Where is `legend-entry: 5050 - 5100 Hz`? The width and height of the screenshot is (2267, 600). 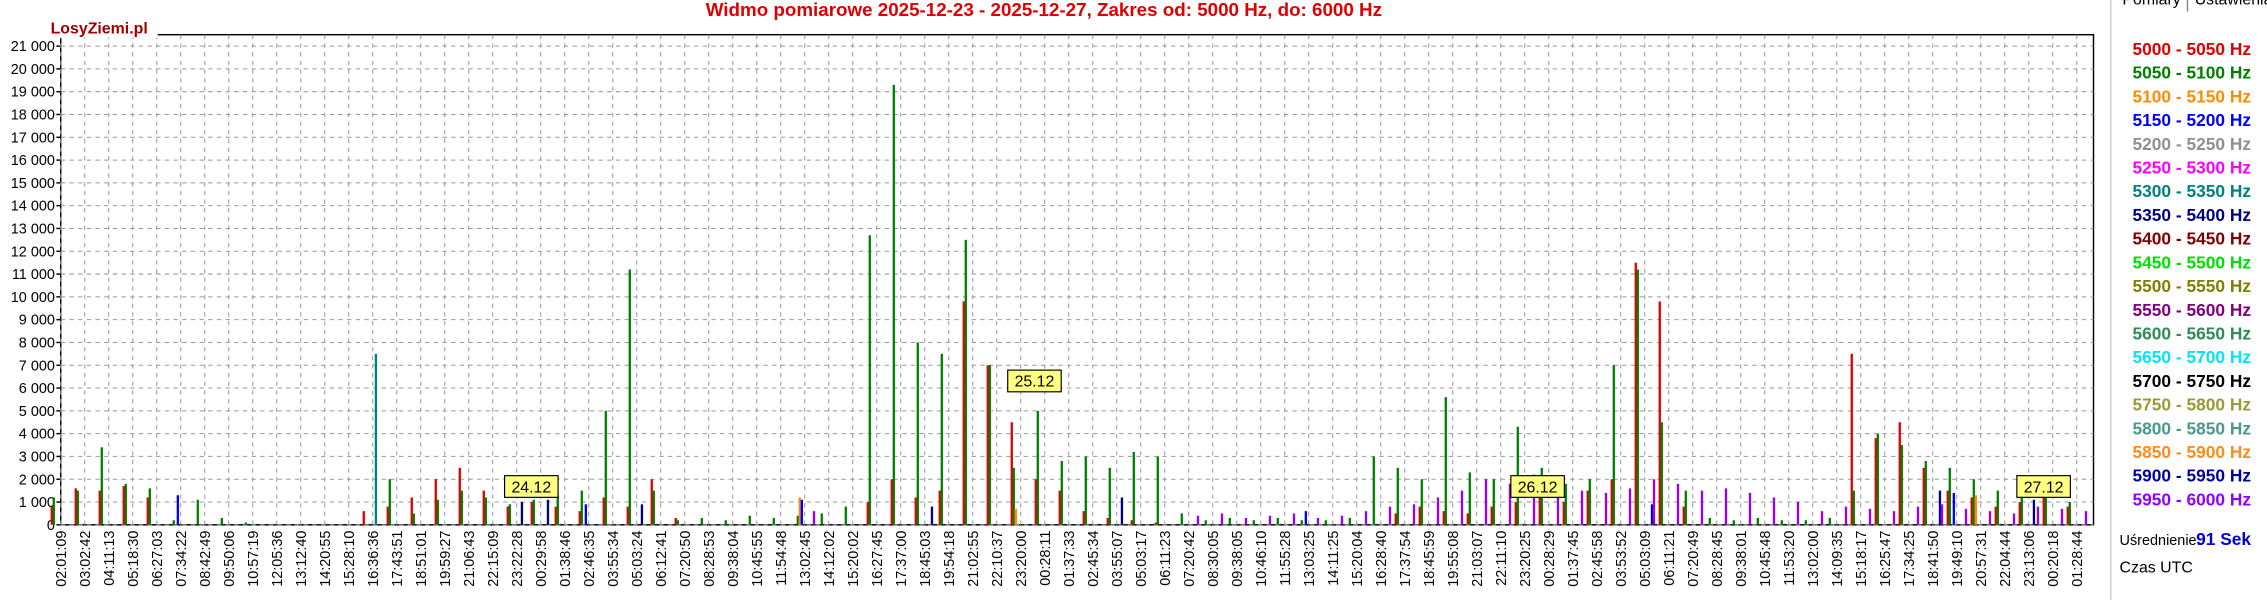 legend-entry: 5050 - 5100 Hz is located at coordinates (2192, 73).